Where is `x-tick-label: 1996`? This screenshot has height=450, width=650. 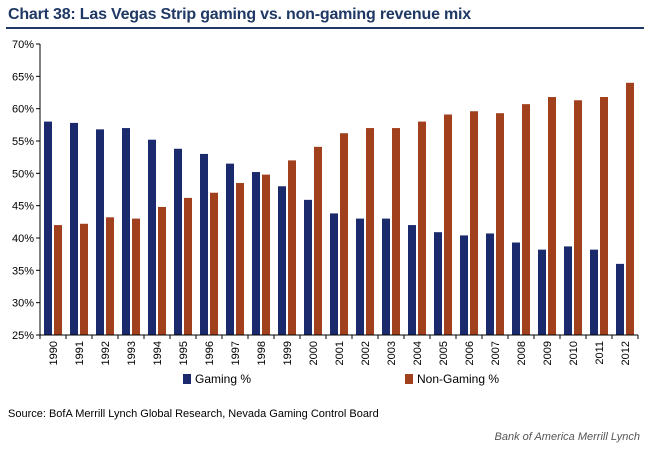
x-tick-label: 1996 is located at coordinates (210, 353).